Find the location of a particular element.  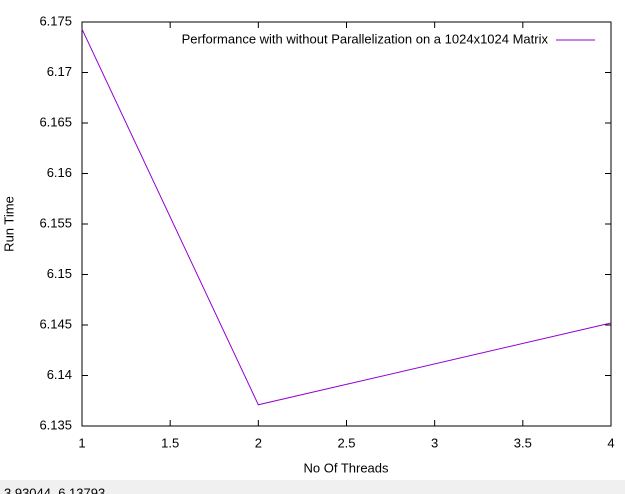

y-tick-label: 6.175 is located at coordinates (55, 20).